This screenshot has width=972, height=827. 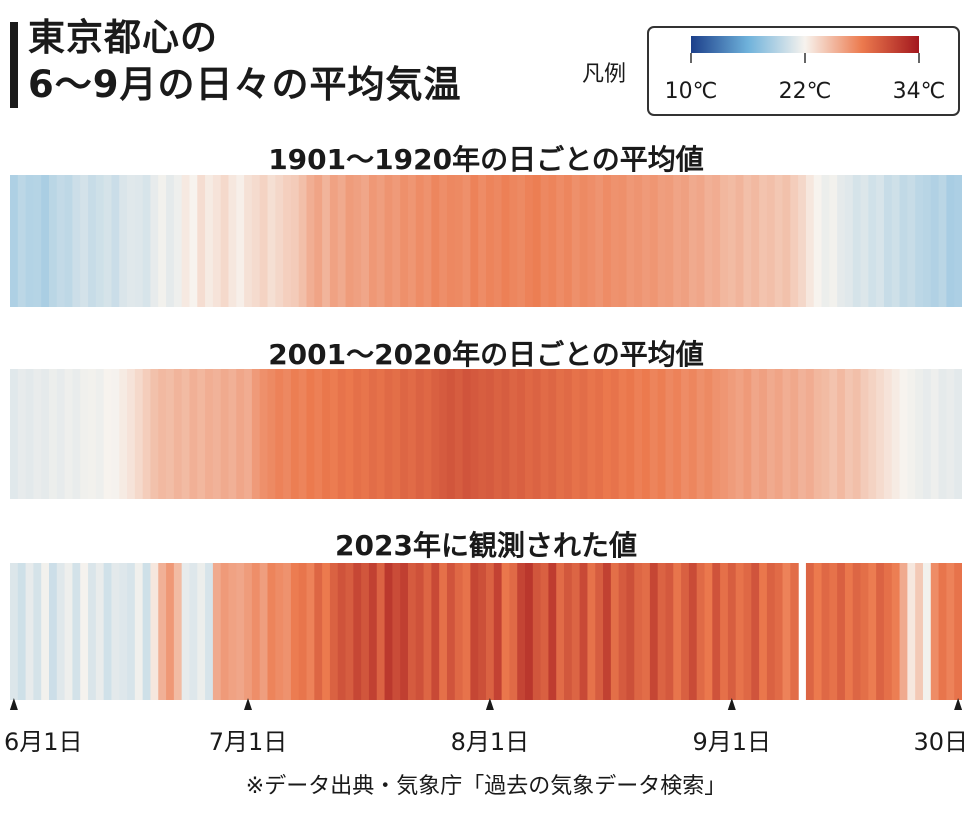 I want to click on data-source-note: ※データ出典・気象庁「過去の気象データ検索」, so click(x=486, y=786).